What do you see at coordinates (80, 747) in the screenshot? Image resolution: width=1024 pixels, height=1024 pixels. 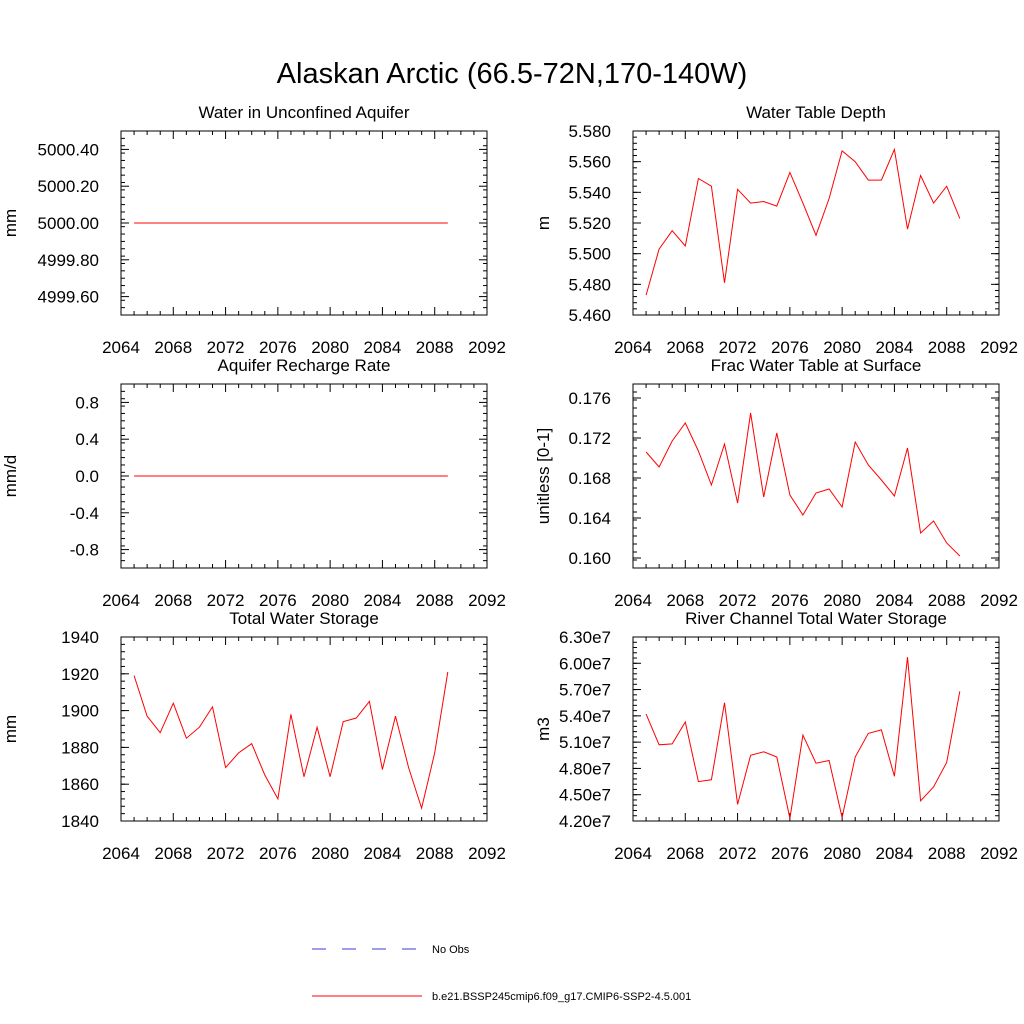 I see `y-tick-label: 1880` at bounding box center [80, 747].